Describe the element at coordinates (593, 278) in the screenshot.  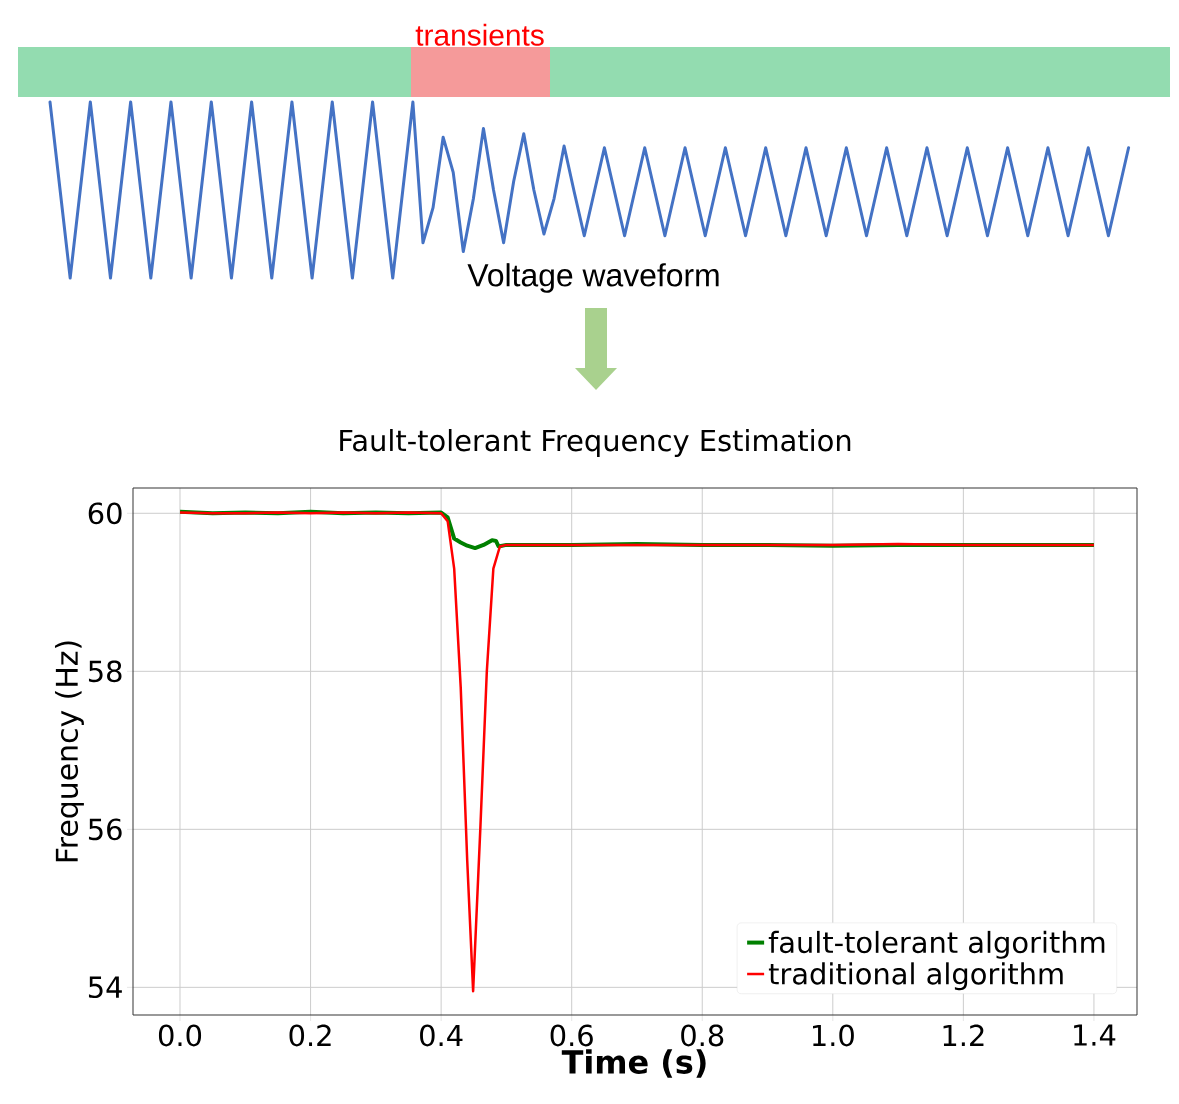
I see `x-axis-title: Voltage waveform` at that location.